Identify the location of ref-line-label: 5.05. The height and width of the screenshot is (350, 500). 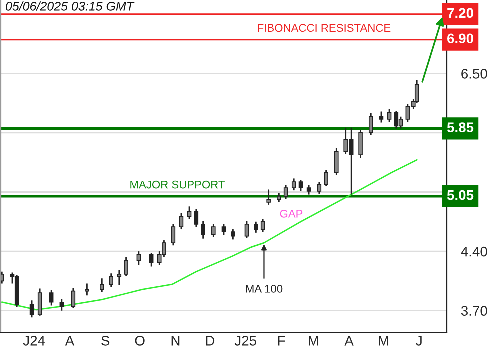
(460, 195).